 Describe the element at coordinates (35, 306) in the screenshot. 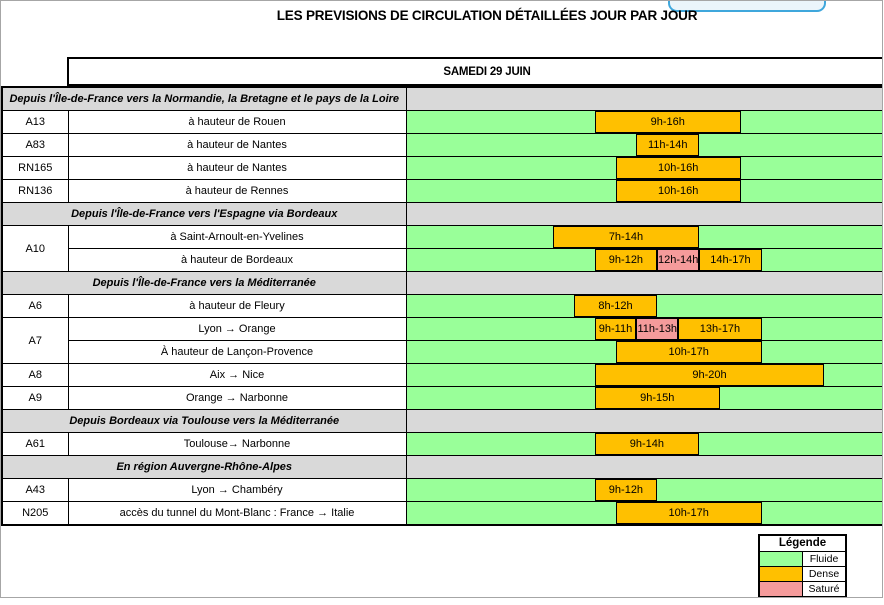

I see `road-cell: A6` at that location.